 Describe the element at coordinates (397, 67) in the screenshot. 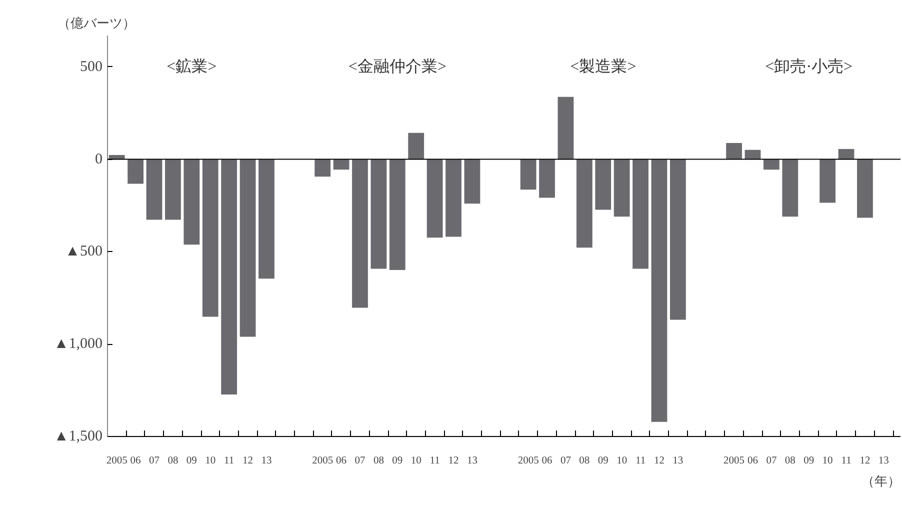

I see `annotation: <金融仲介業>` at that location.